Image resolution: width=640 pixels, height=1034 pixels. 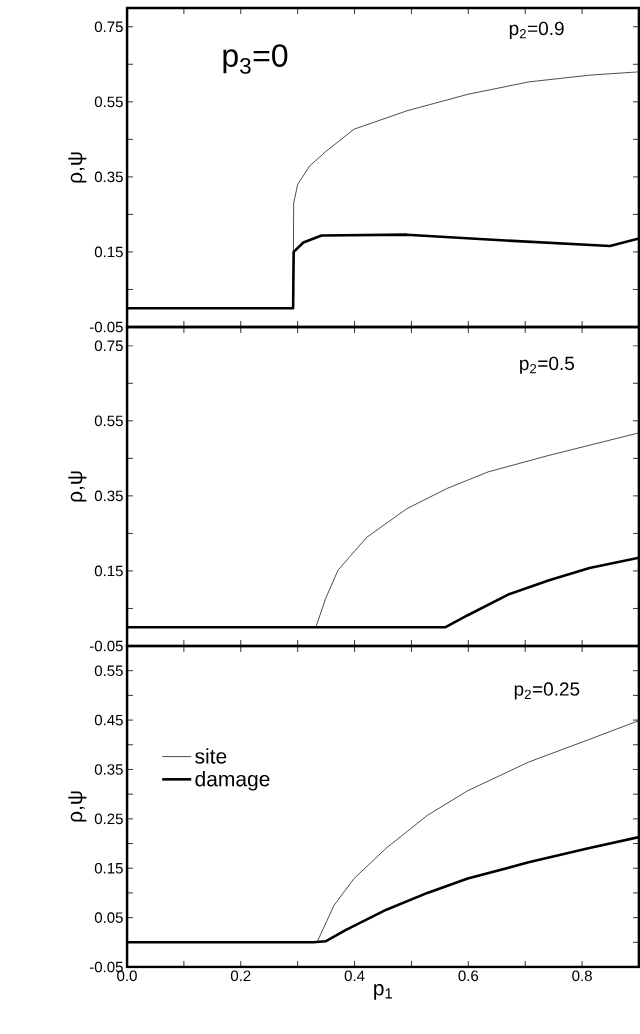 What do you see at coordinates (354, 976) in the screenshot?
I see `x-tick-label: 0.4` at bounding box center [354, 976].